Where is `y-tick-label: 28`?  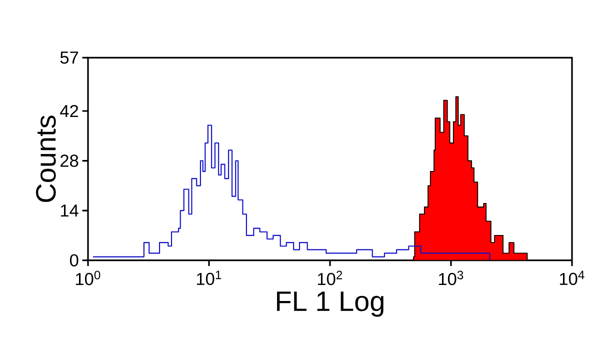
y-tick-label: 28 is located at coordinates (69, 160).